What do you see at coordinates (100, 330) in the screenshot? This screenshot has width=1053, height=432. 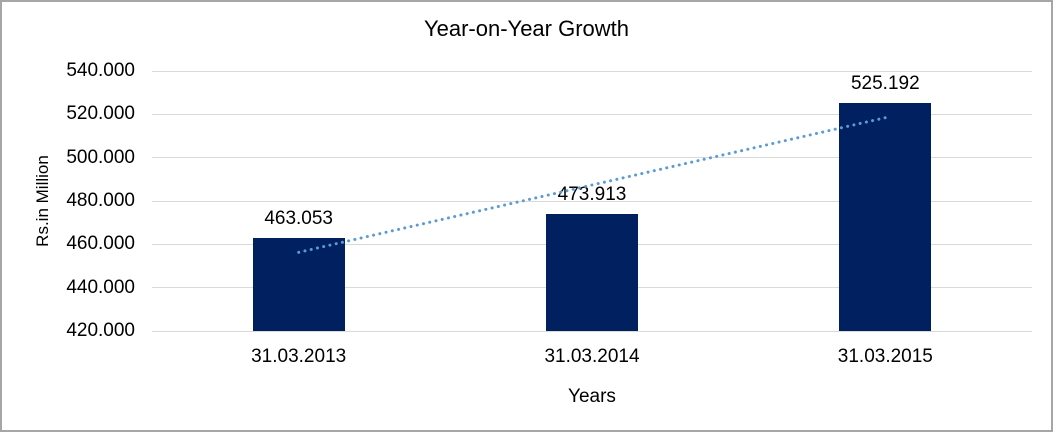 I see `y-axis-tick-label: 420.000` at bounding box center [100, 330].